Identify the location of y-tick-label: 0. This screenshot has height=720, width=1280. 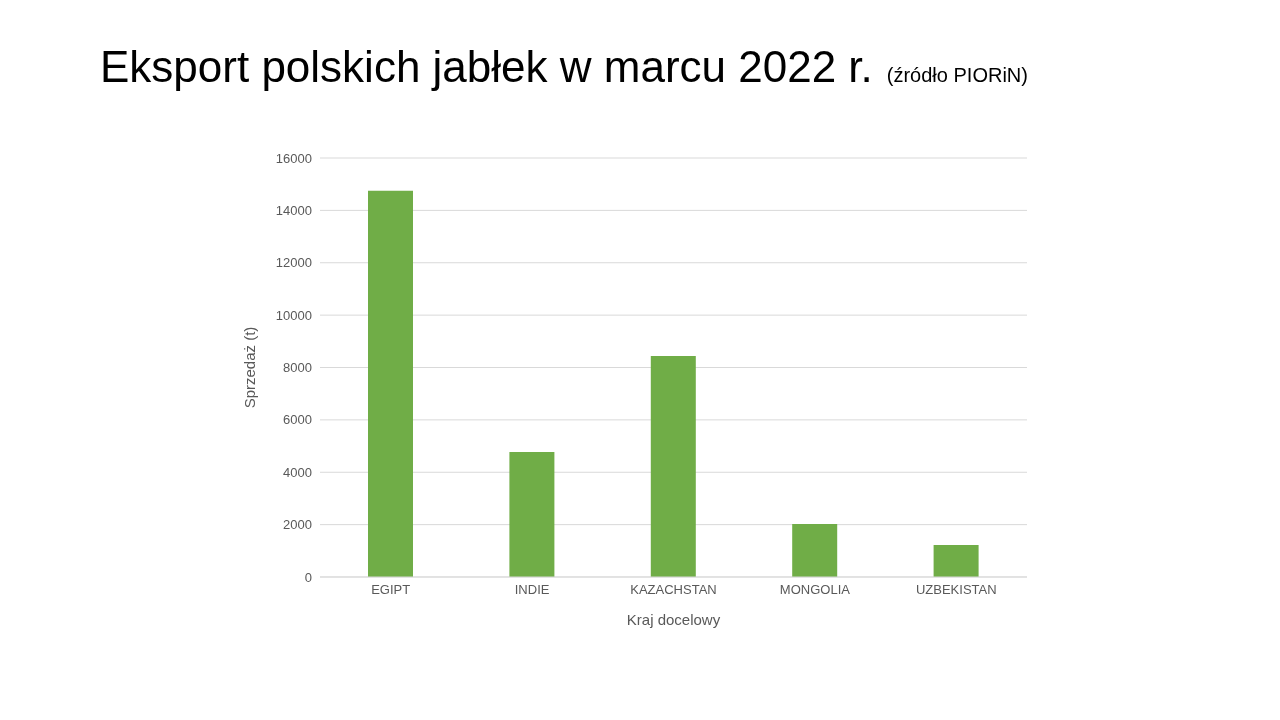
(308, 577).